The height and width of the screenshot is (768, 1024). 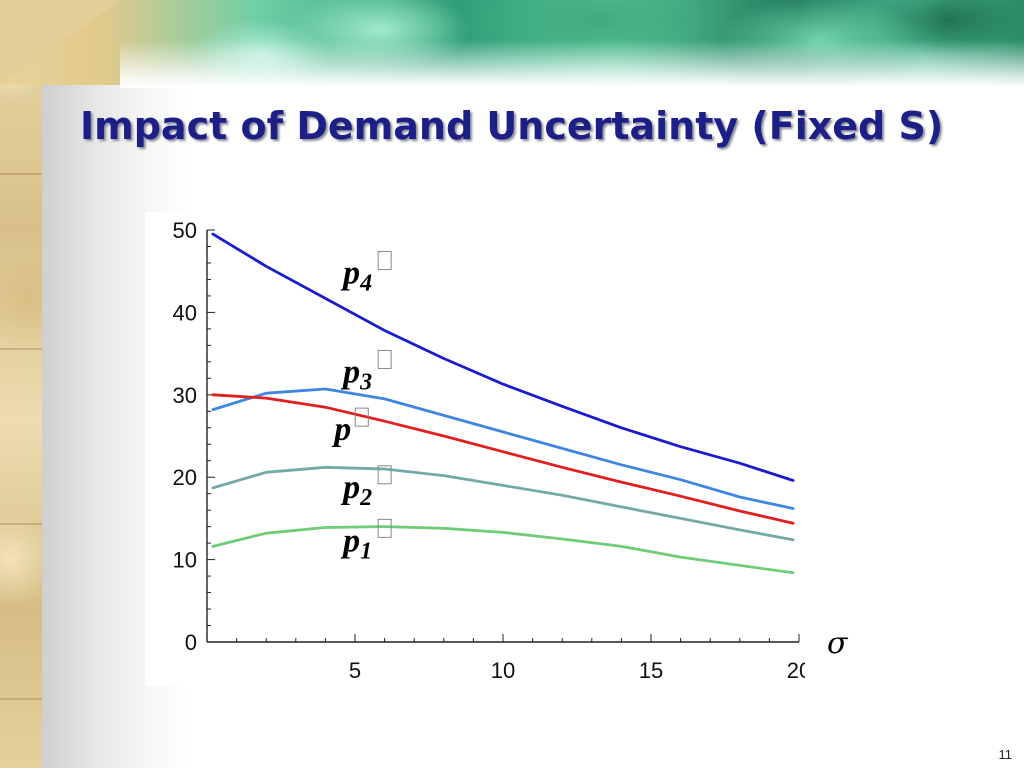 I want to click on series-line-p-star, so click(x=503, y=459).